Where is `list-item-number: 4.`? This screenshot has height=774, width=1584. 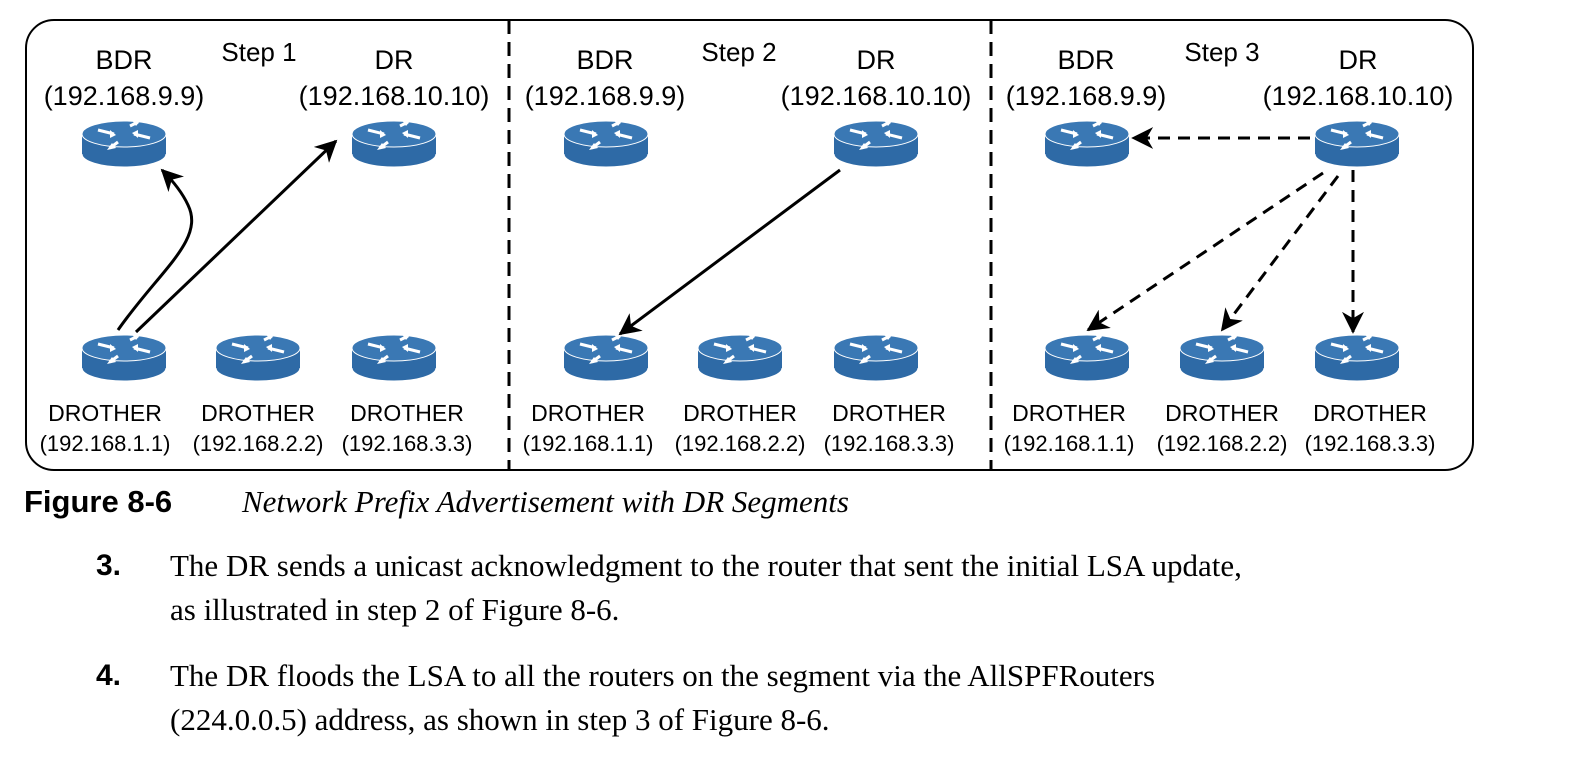
list-item-number: 4. is located at coordinates (109, 675).